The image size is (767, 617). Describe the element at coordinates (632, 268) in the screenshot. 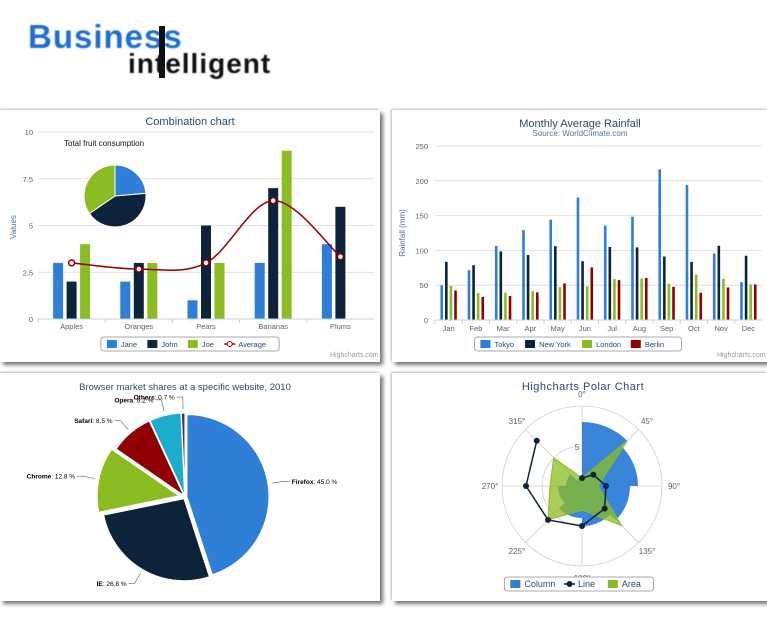

I see `bar-tokyo-aug` at that location.